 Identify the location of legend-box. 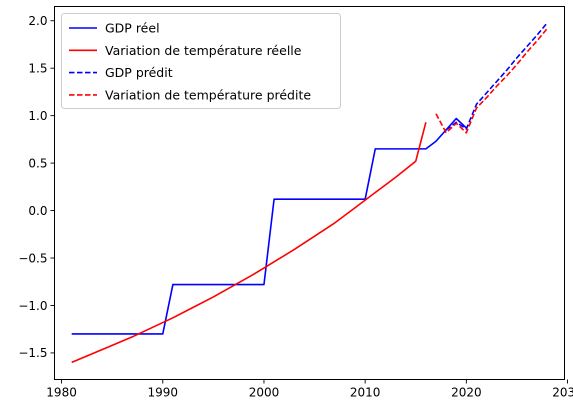
(201, 61).